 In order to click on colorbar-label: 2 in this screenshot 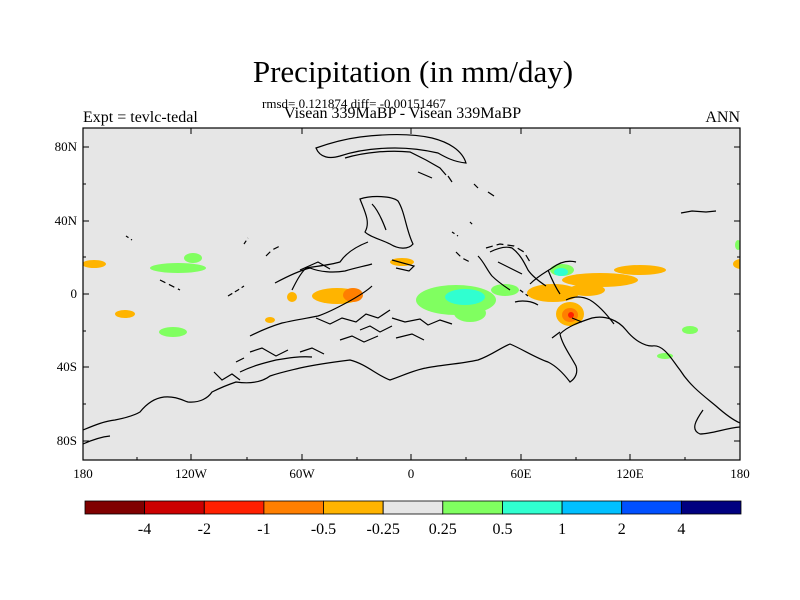, I will do `click(622, 529)`.